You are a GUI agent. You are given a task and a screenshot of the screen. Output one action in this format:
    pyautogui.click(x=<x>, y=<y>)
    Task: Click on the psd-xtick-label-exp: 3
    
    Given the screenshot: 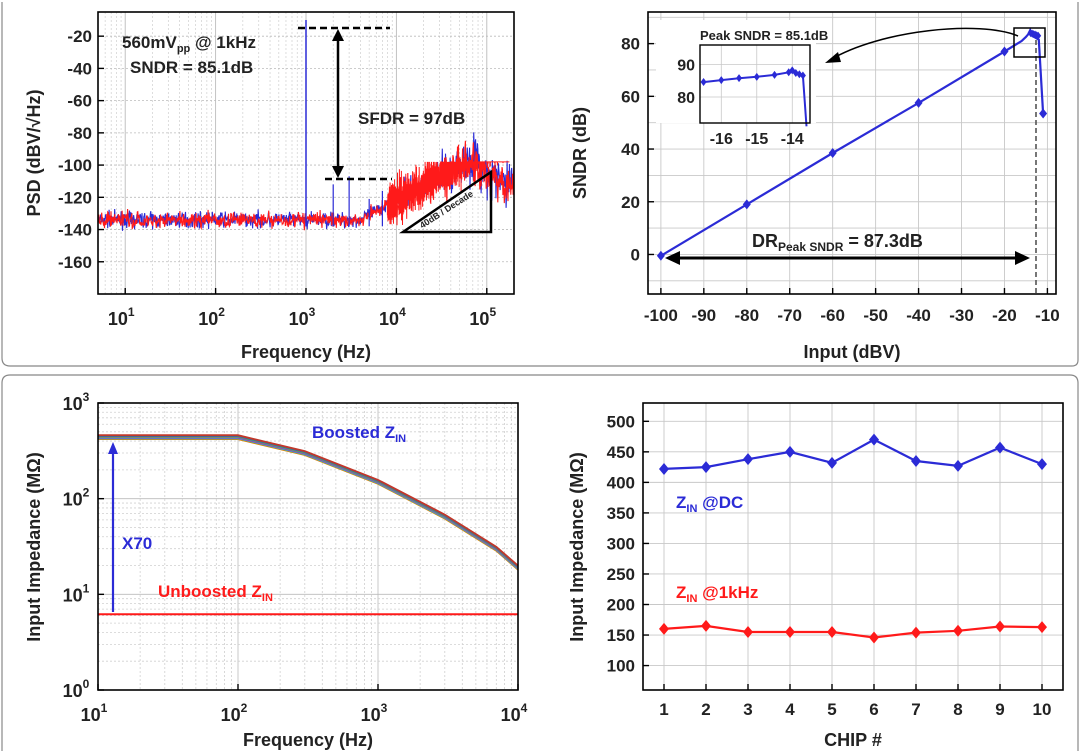 What is the action you would take?
    pyautogui.click(x=312, y=312)
    